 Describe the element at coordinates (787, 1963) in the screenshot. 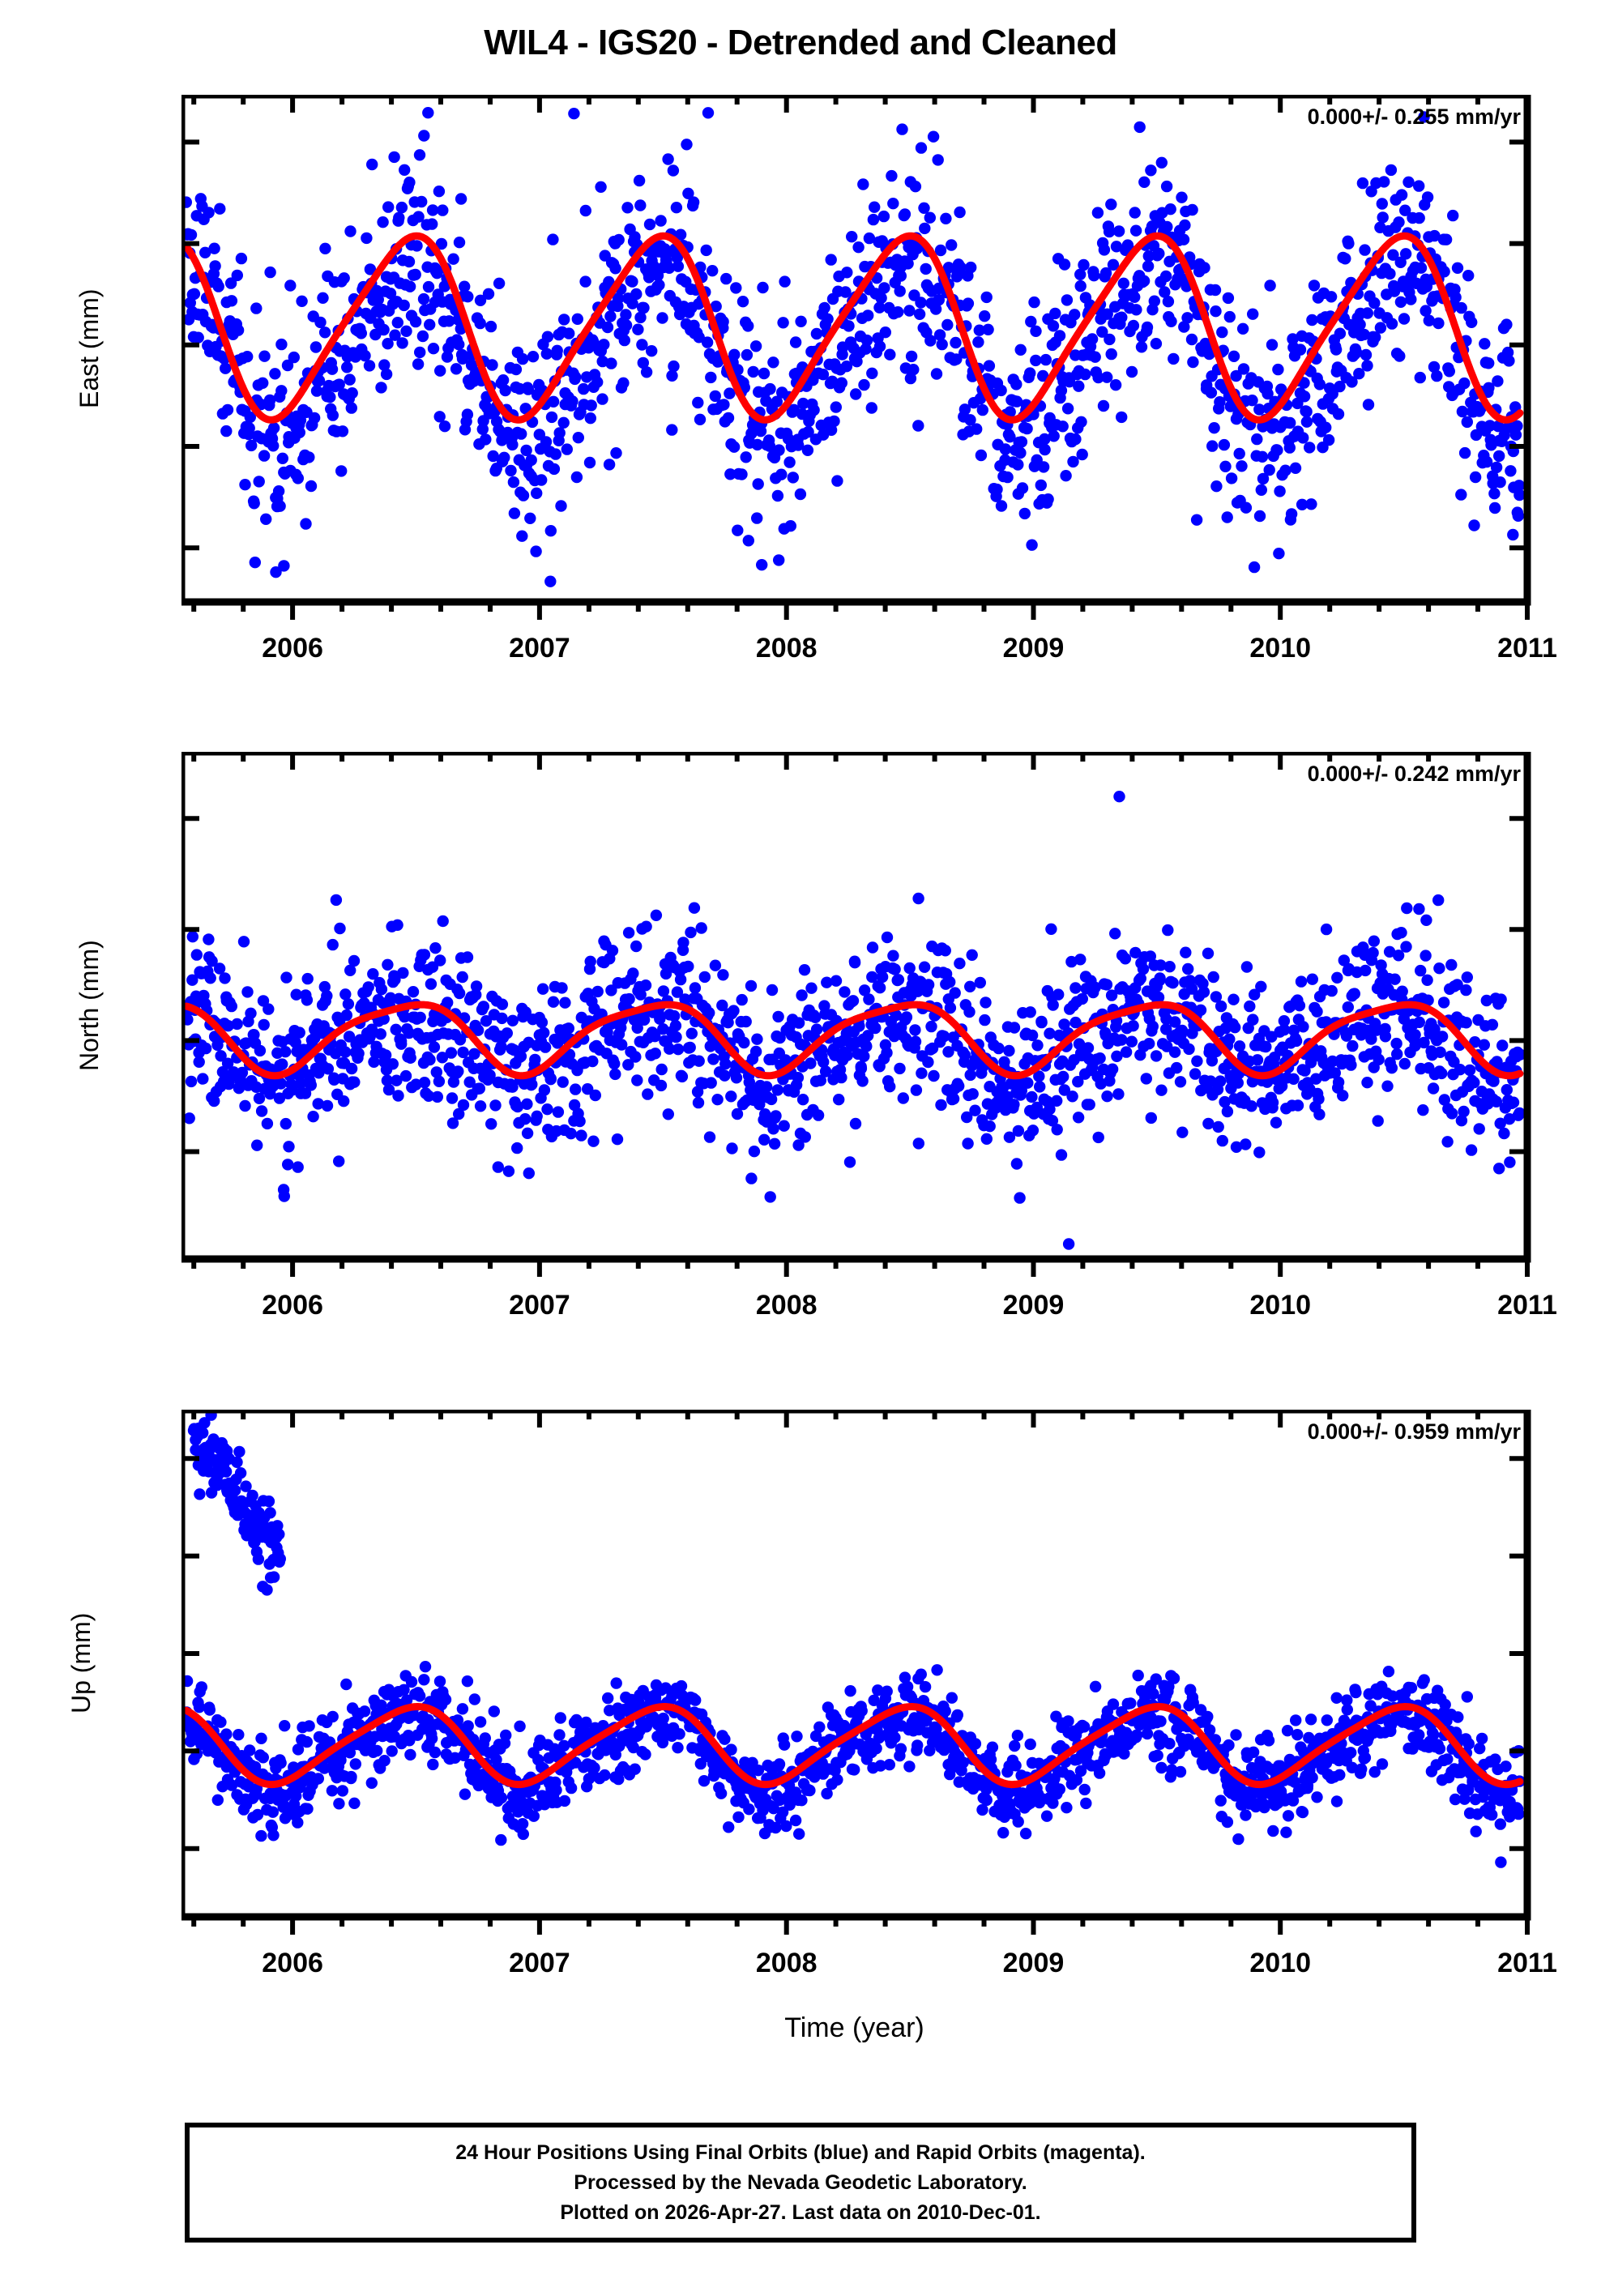

I see `up-xtick-label: 2008` at that location.